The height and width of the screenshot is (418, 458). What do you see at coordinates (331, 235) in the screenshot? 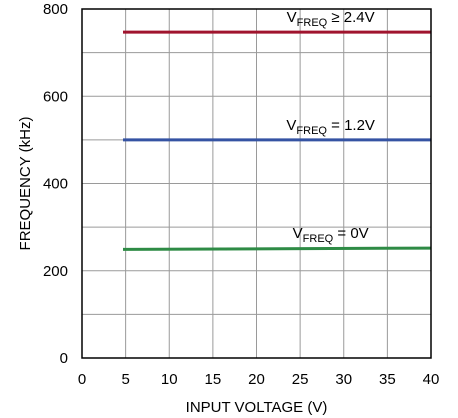
I see `series-annotation: VFREQ = 0V` at bounding box center [331, 235].